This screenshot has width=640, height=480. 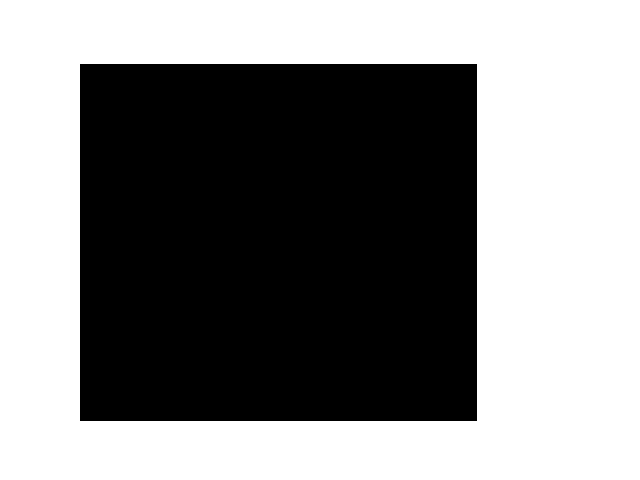 I want to click on colorbar, so click(x=526, y=245).